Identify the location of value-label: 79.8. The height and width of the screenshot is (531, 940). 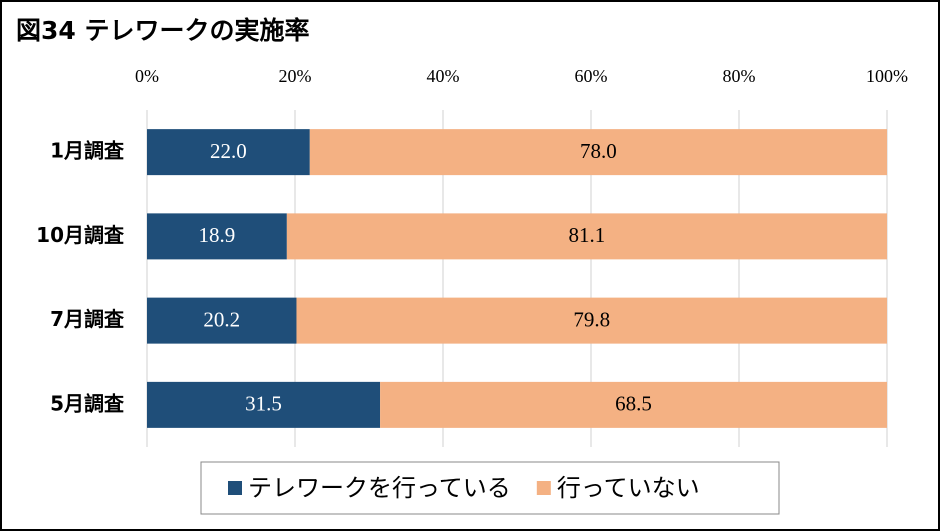
(591, 319).